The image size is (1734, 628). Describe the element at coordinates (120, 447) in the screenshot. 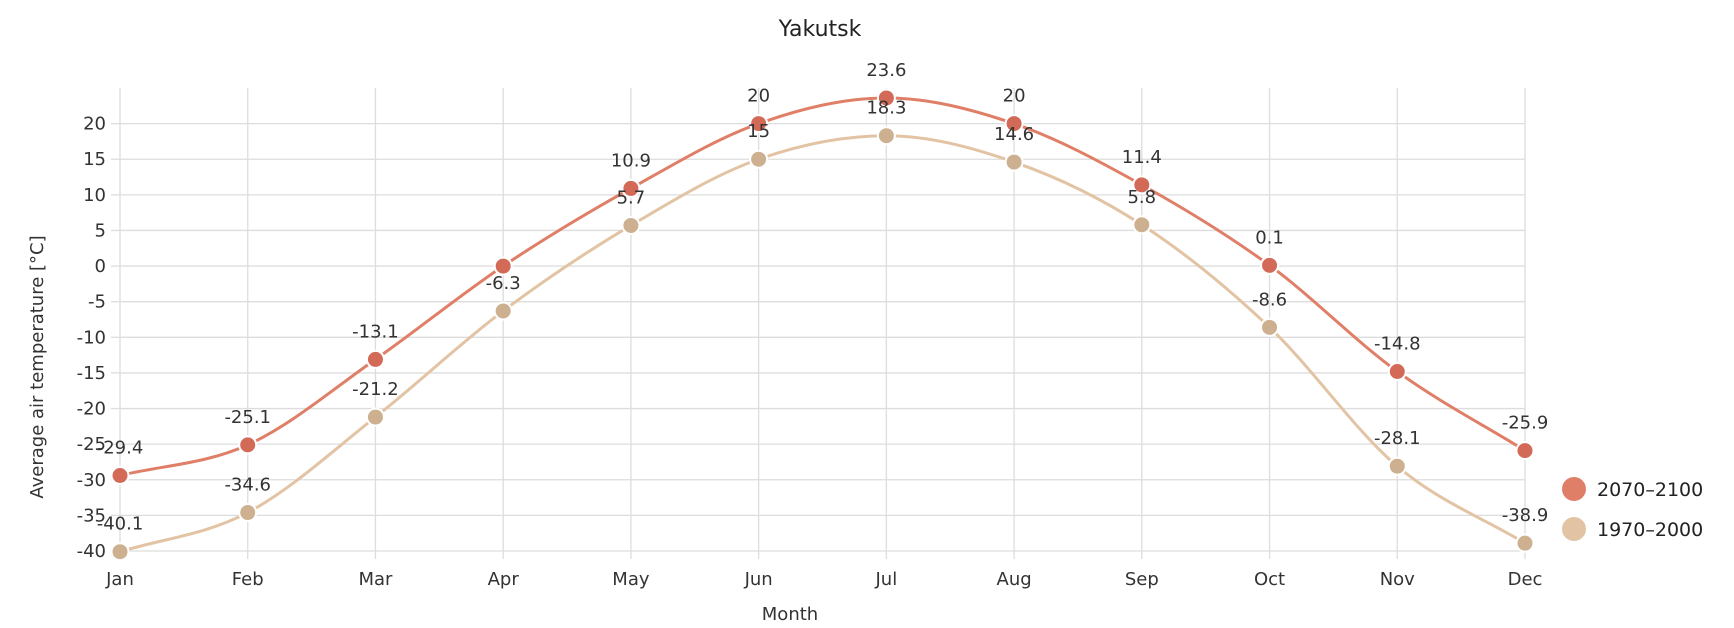

I see `data-label-2070-2100-jan: -29.4` at that location.